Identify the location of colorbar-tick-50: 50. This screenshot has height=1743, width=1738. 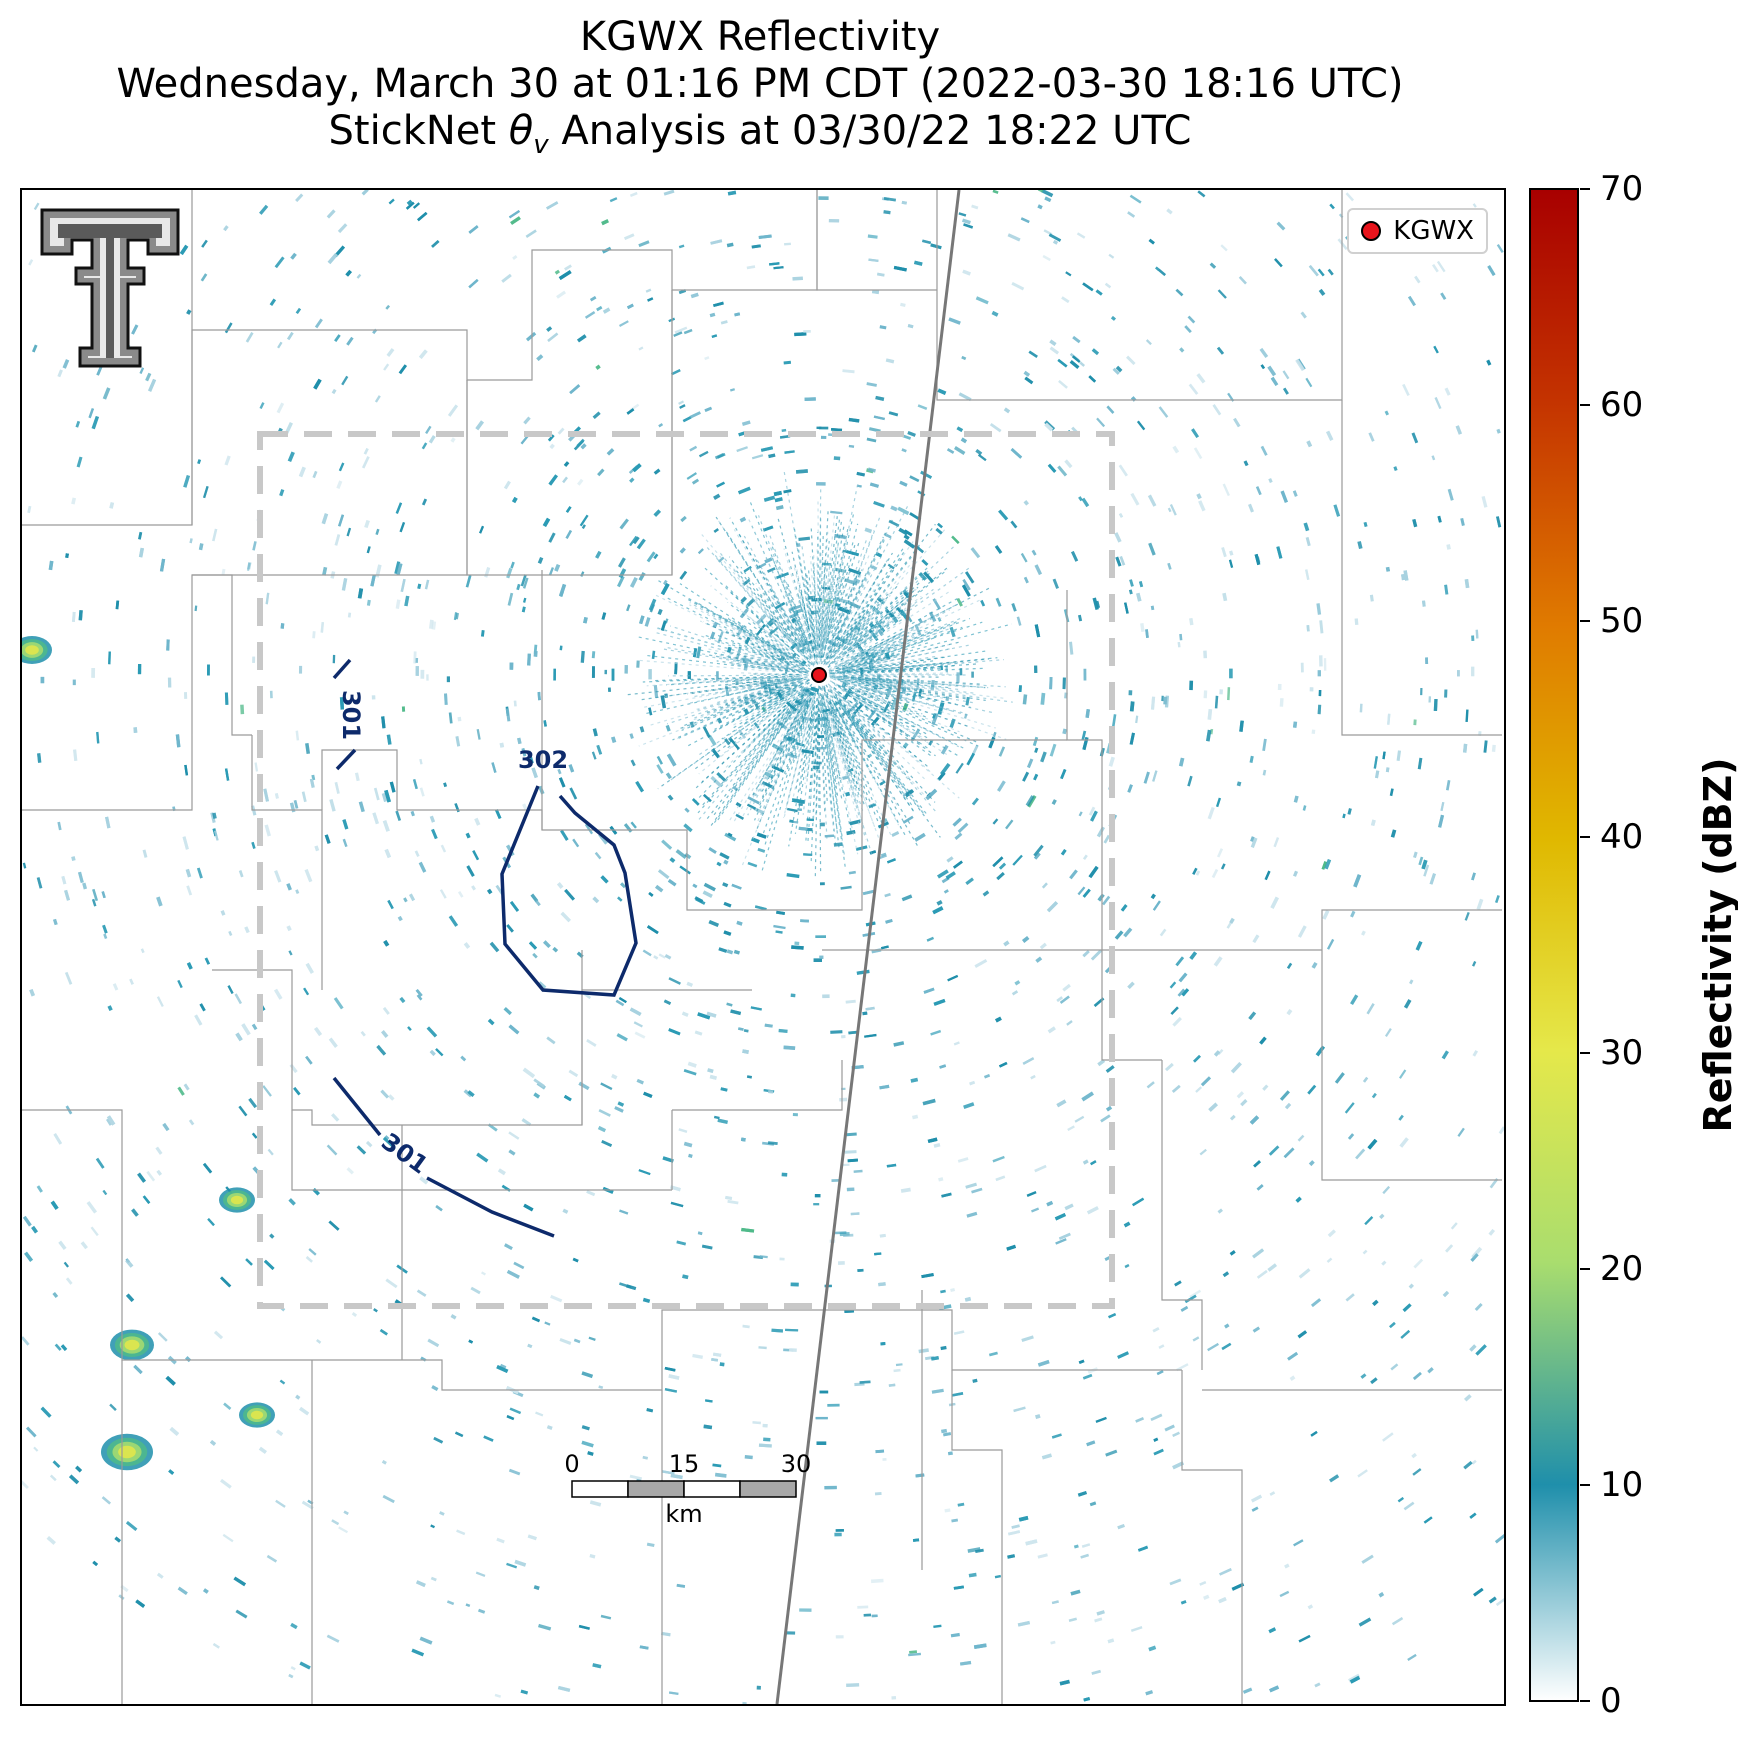
(1622, 621).